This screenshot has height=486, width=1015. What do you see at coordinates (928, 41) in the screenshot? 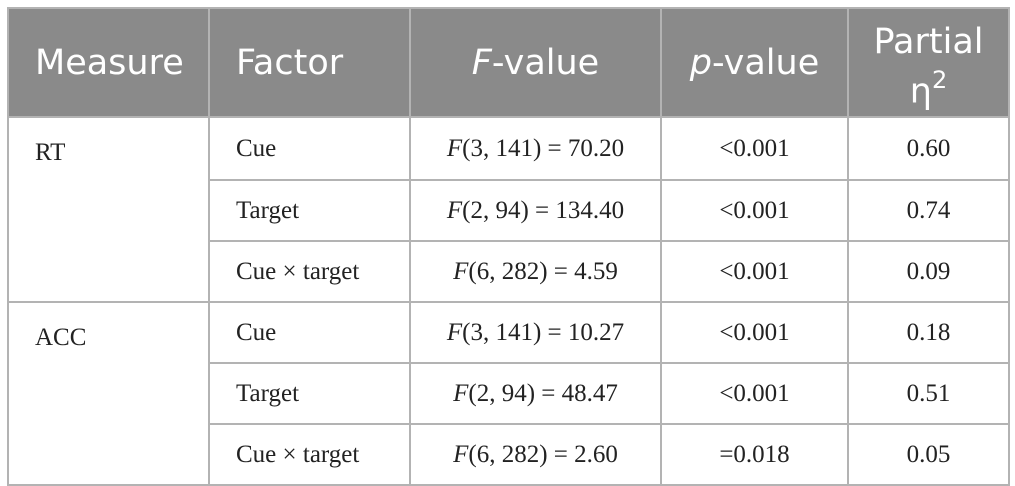
I see `header-partial-label: Partial` at bounding box center [928, 41].